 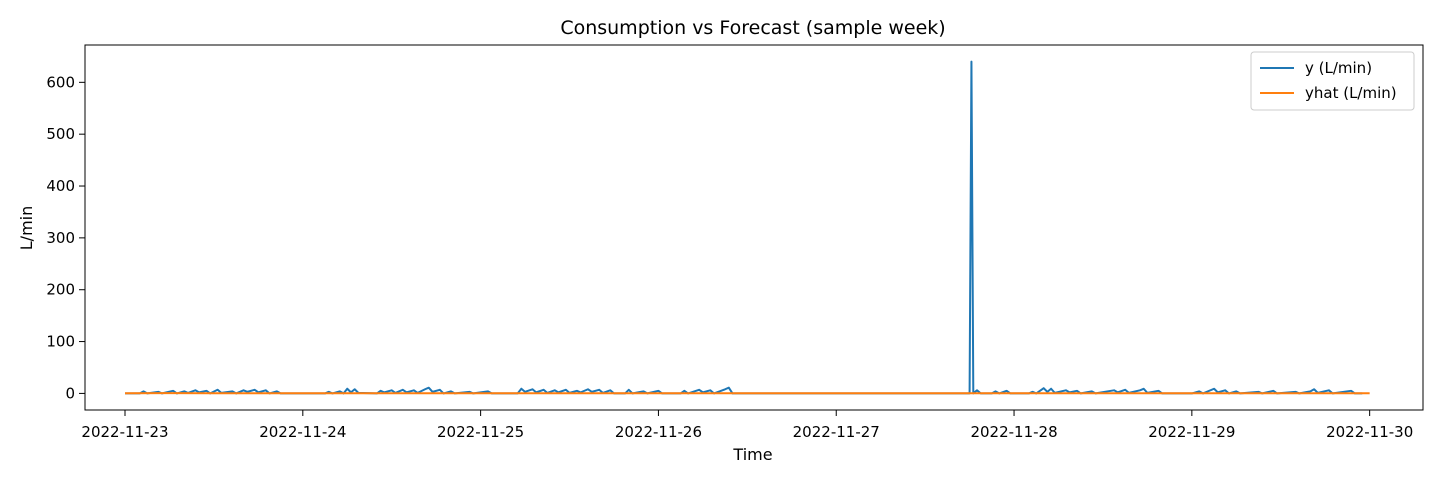 I want to click on x-tick-label: 2022-11-24, so click(x=302, y=432).